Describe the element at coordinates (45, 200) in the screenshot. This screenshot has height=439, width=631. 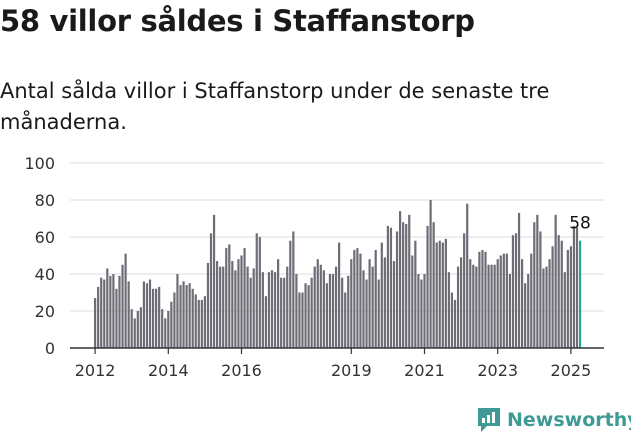
I see `y-tick-label: 80` at that location.